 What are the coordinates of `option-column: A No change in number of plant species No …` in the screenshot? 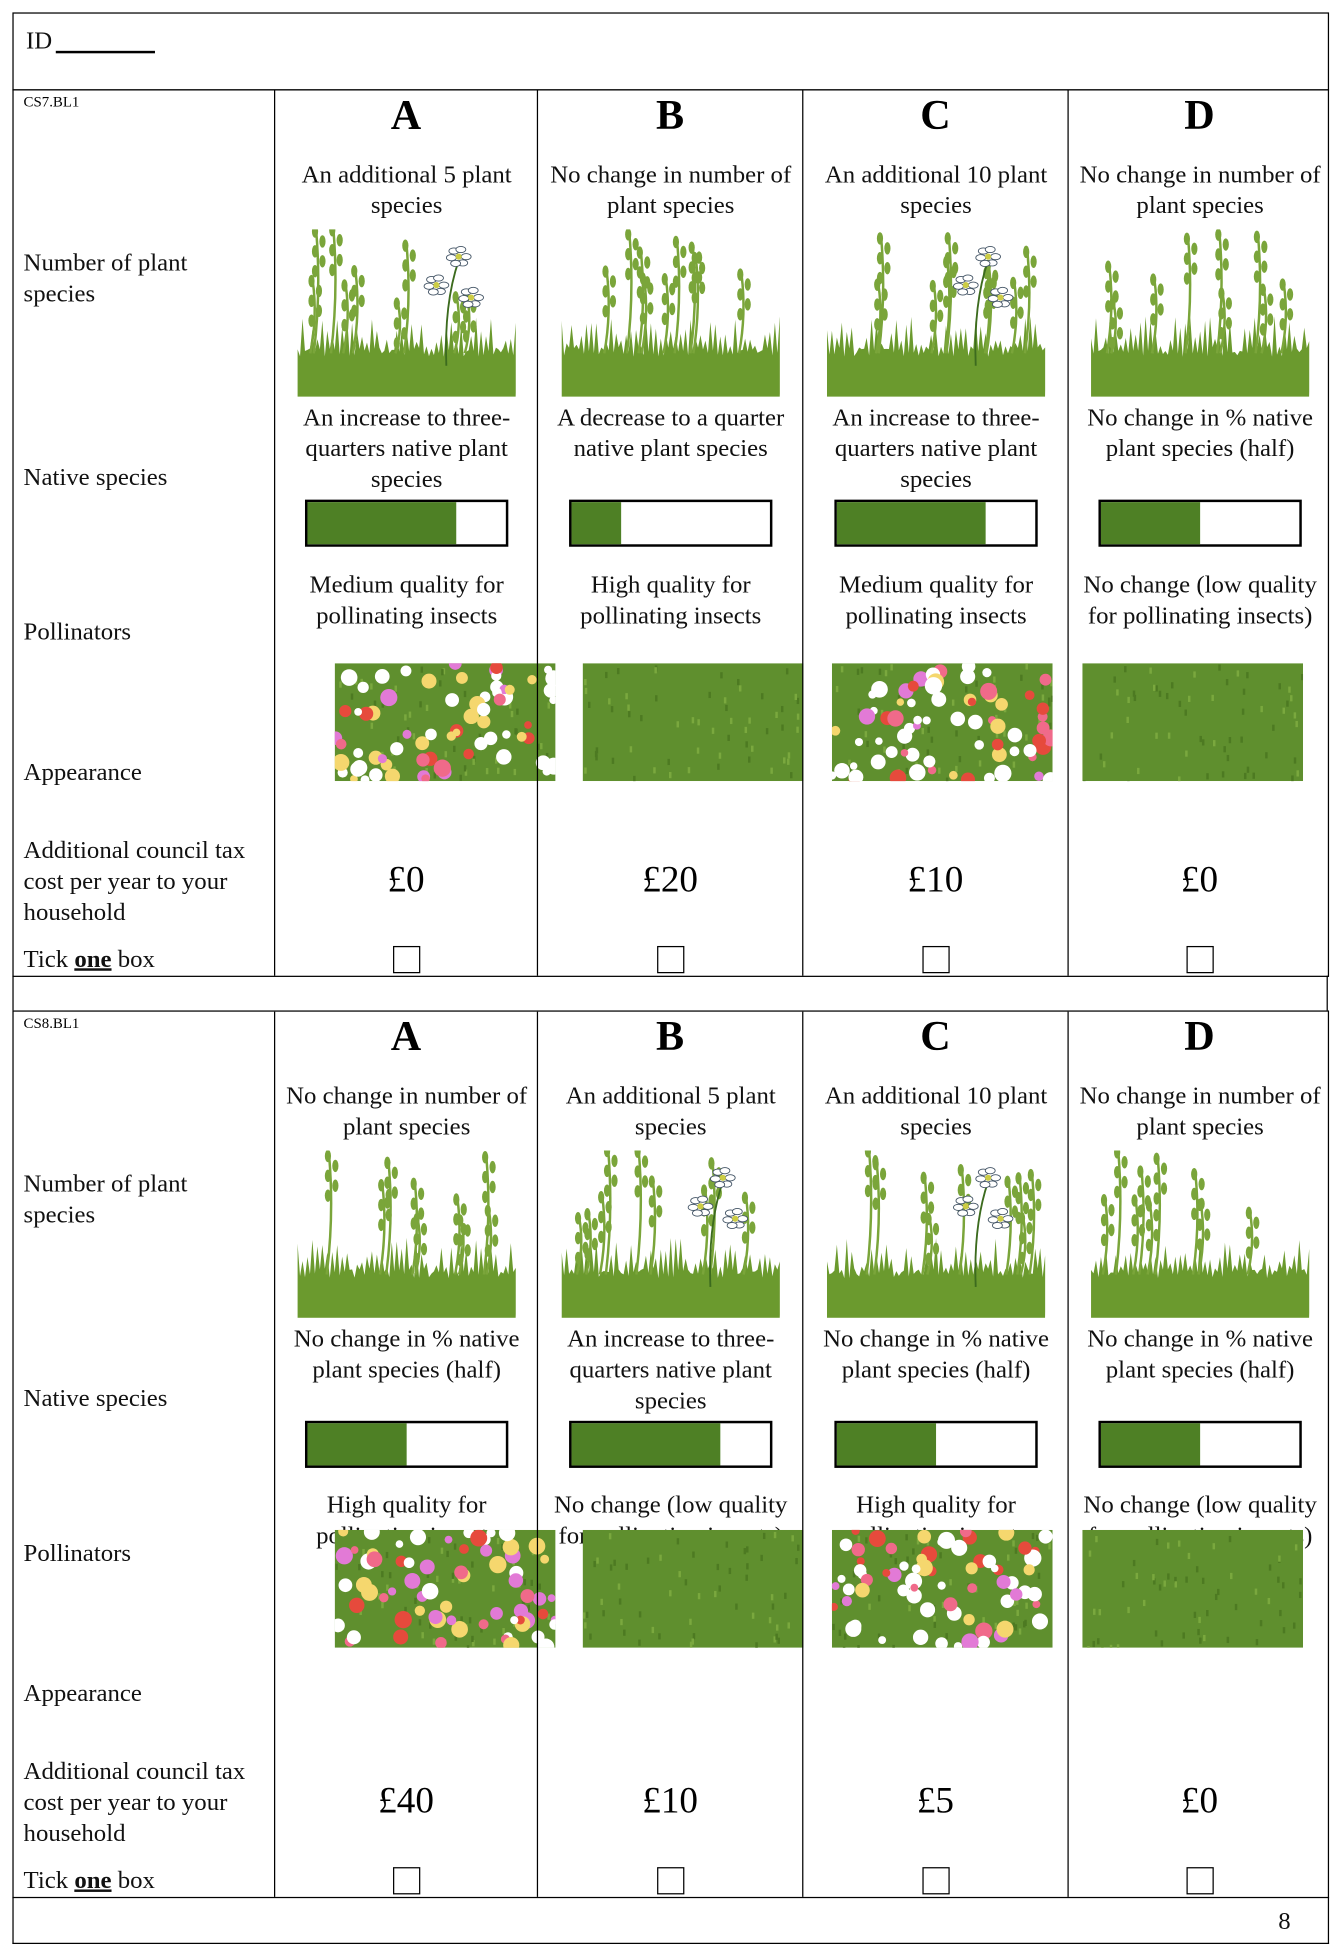 It's located at (416, 1454).